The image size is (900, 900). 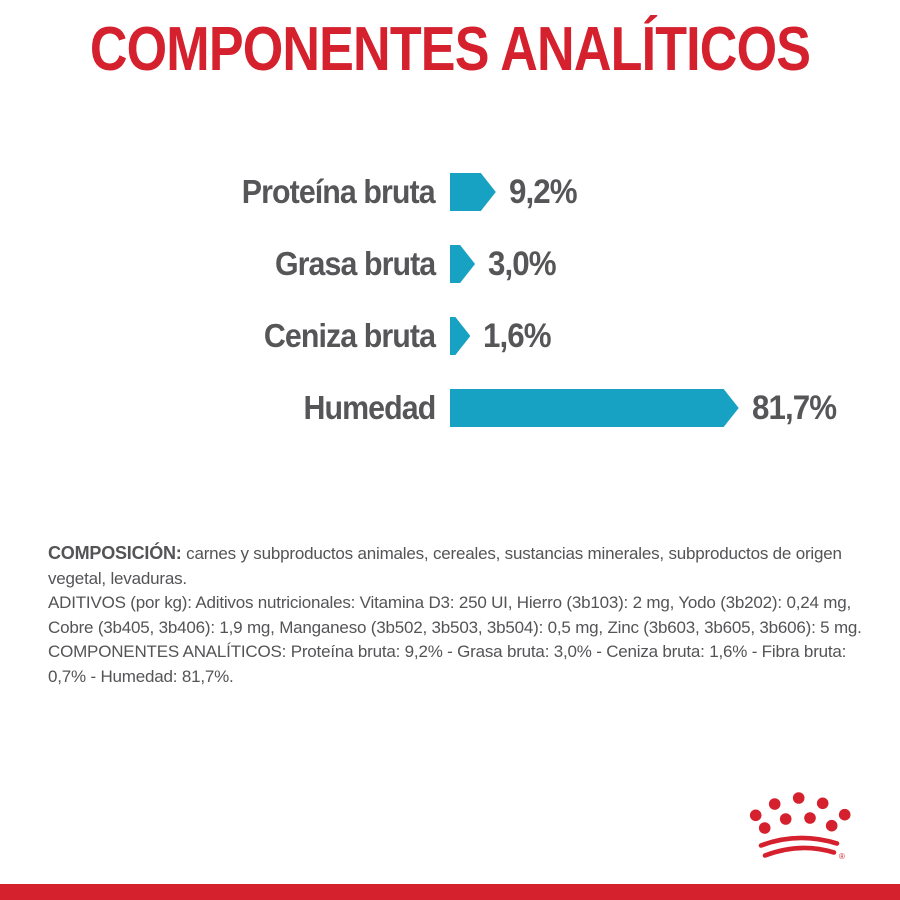 I want to click on bar-label-ceniza: Ceniza bruta, so click(x=349, y=335).